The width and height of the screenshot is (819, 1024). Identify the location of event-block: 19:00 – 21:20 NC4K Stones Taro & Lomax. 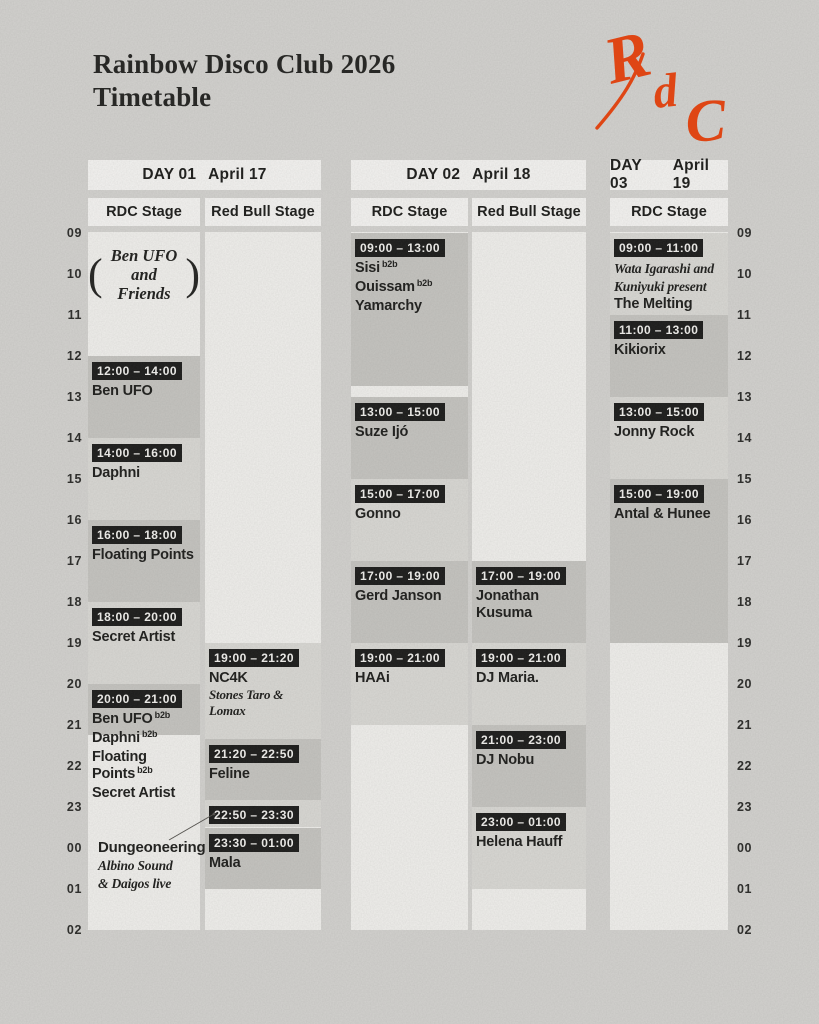
(263, 691).